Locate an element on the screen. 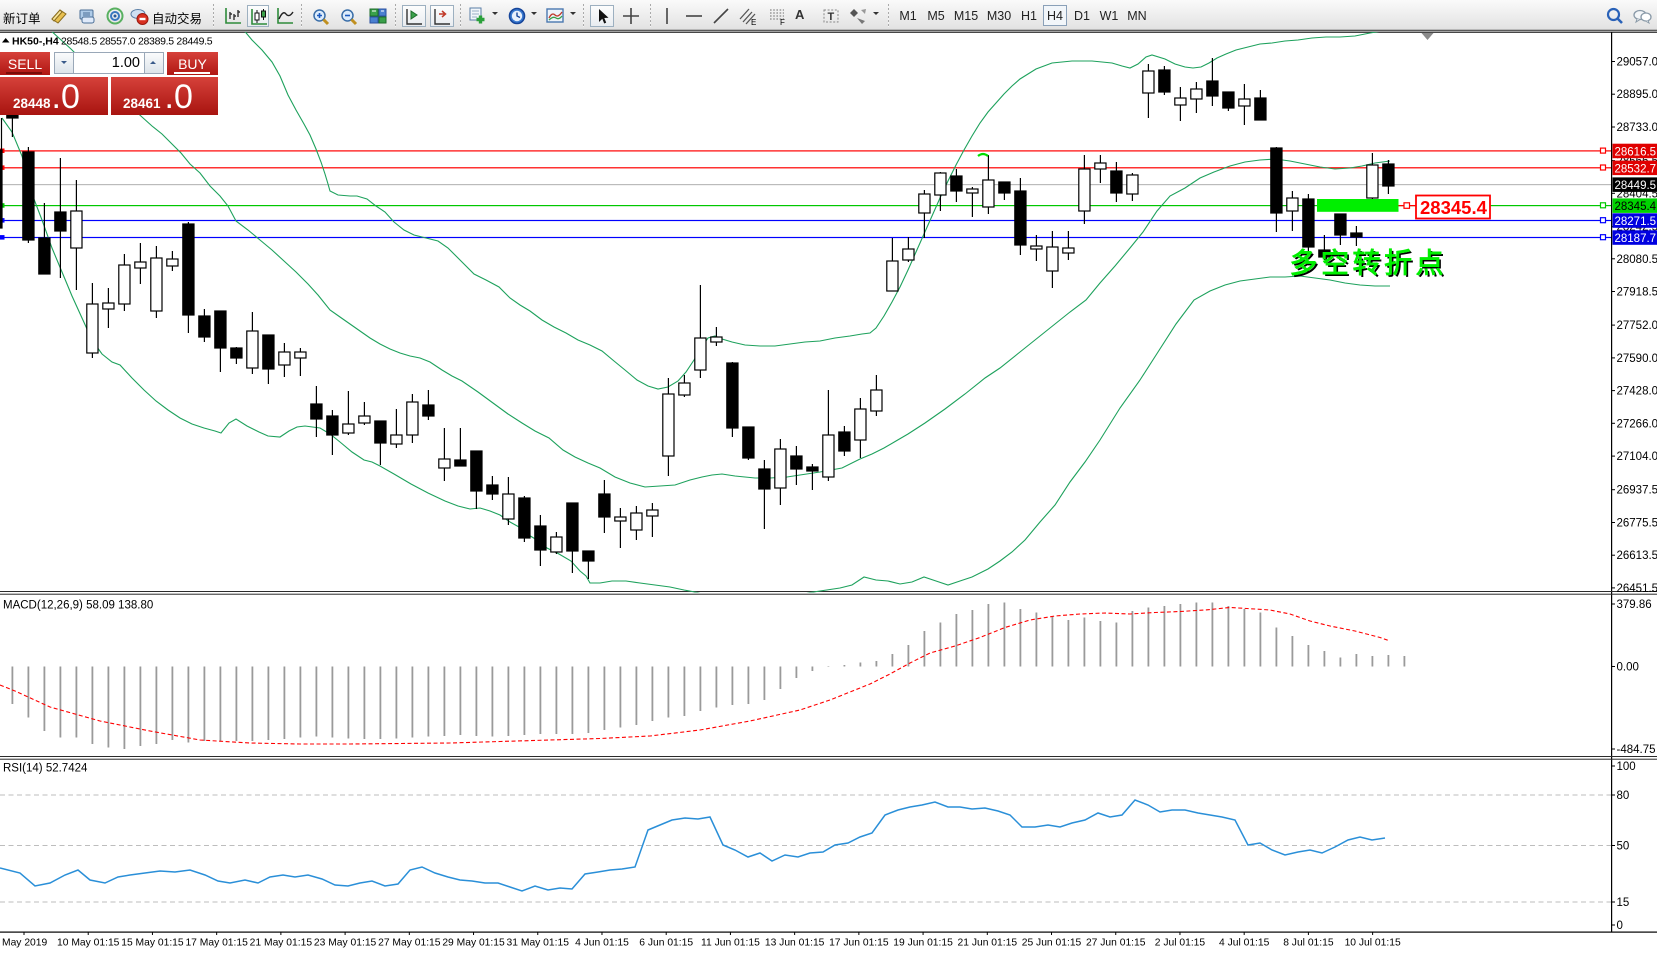  svg-text: 8 Jul 01:15 is located at coordinates (1308, 943).